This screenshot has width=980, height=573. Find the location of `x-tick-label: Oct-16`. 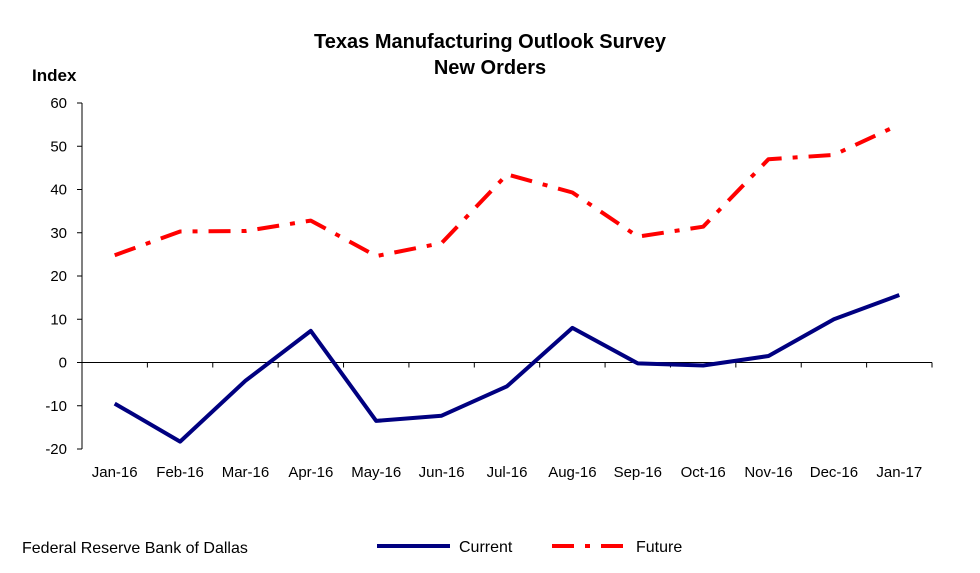

x-tick-label: Oct-16 is located at coordinates (703, 472).